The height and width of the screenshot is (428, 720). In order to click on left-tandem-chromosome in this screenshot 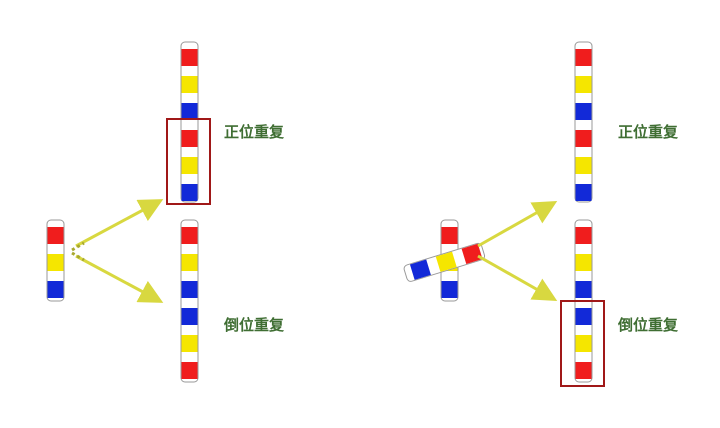, I will do `click(189, 122)`.